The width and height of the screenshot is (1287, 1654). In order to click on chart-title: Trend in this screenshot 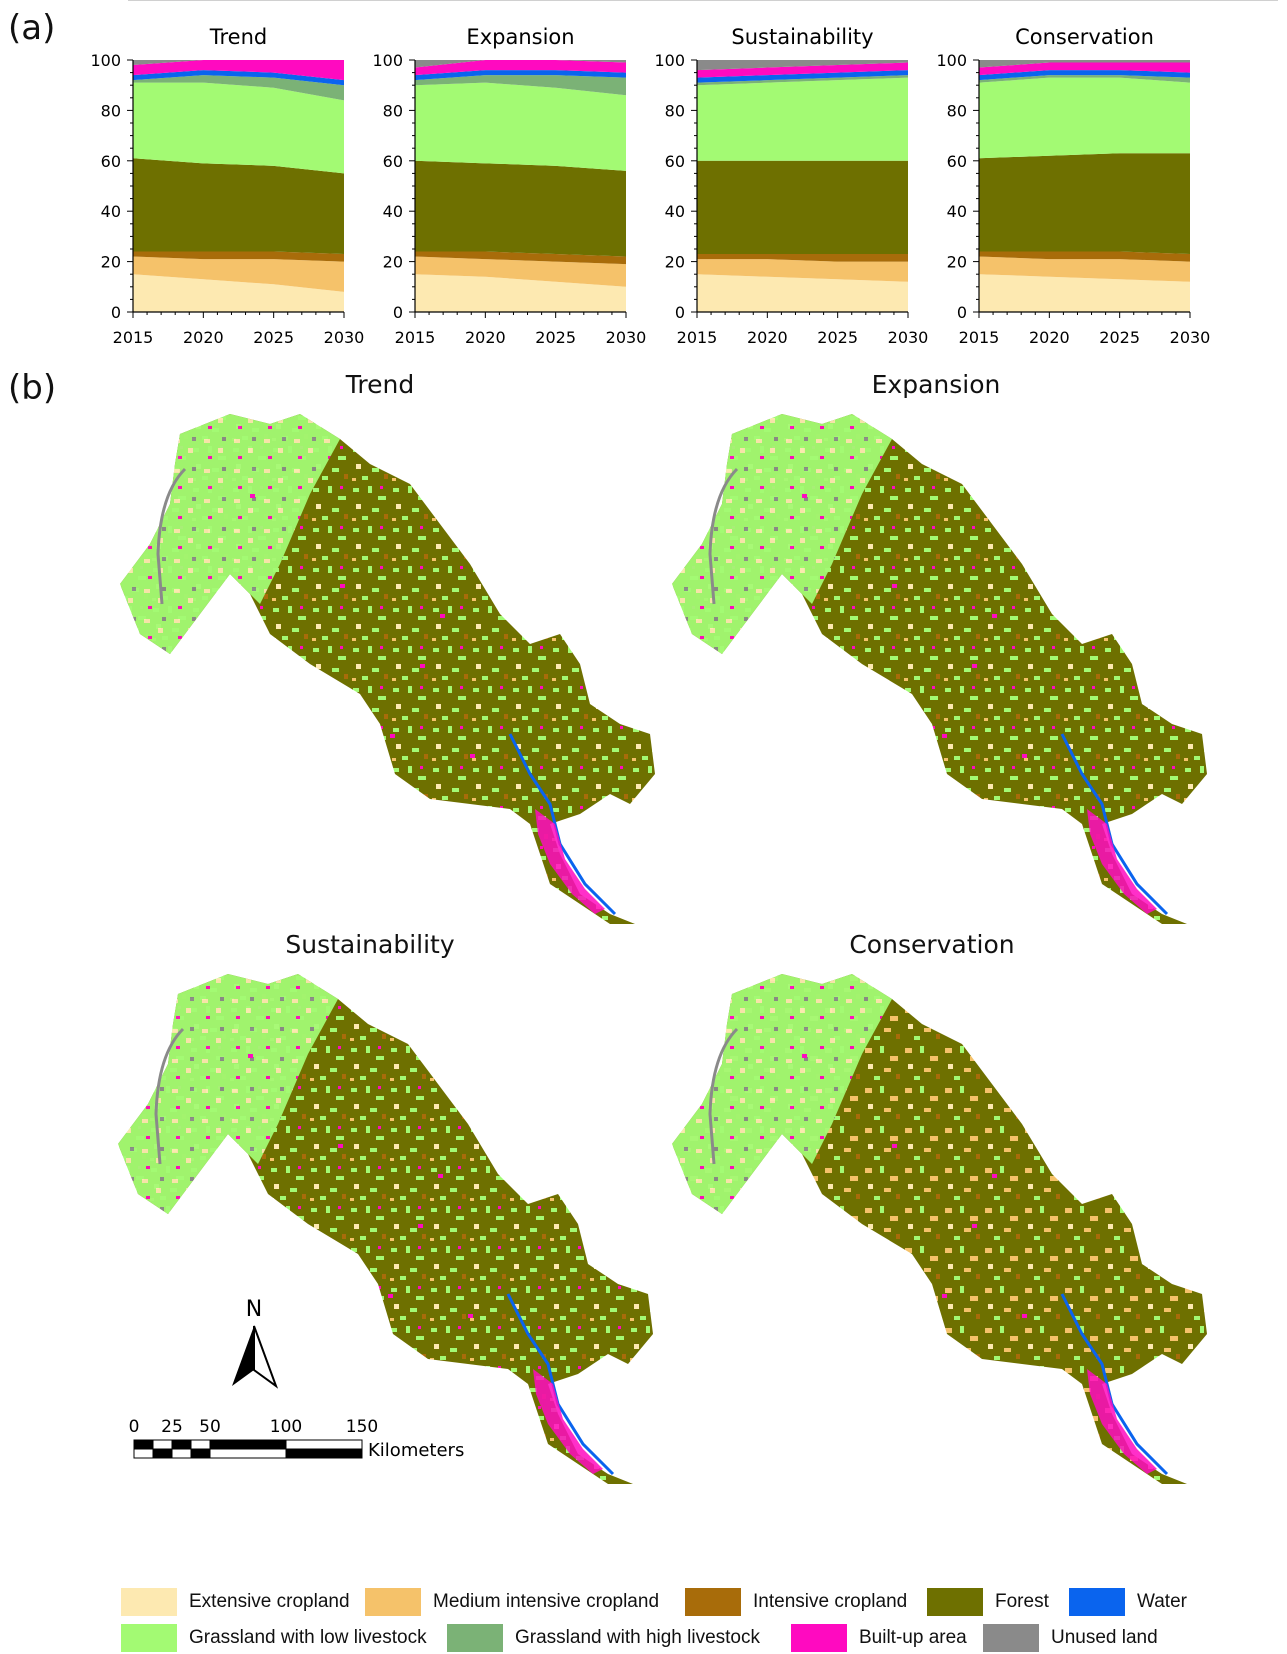, I will do `click(238, 37)`.